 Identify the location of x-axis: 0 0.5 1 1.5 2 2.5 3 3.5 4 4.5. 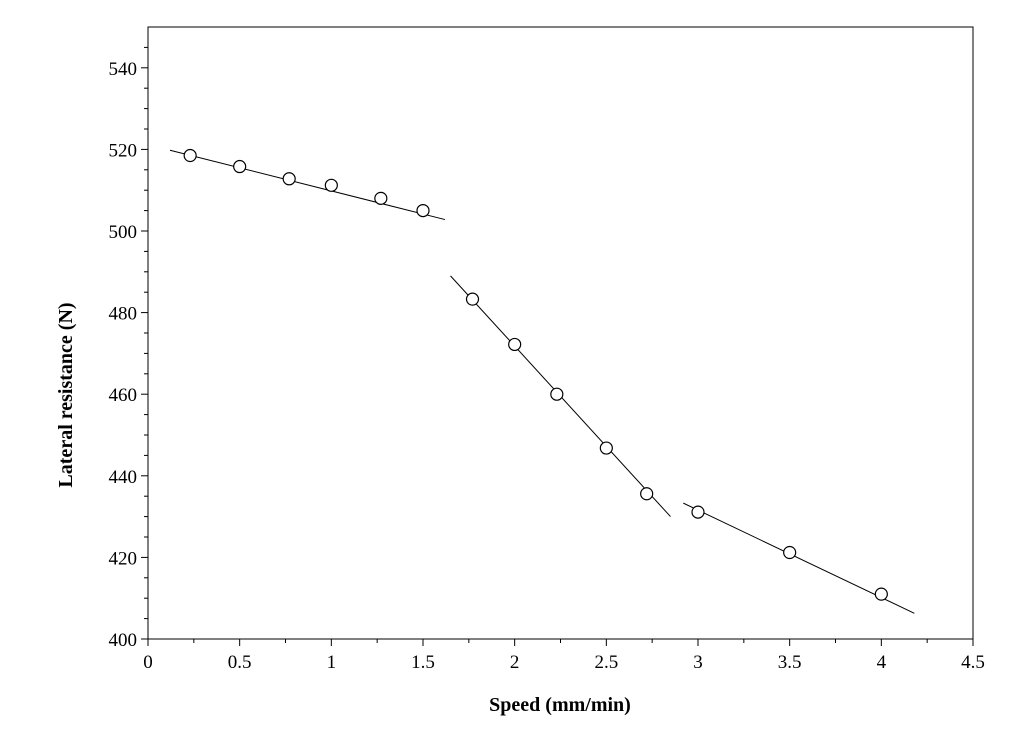
(564, 656).